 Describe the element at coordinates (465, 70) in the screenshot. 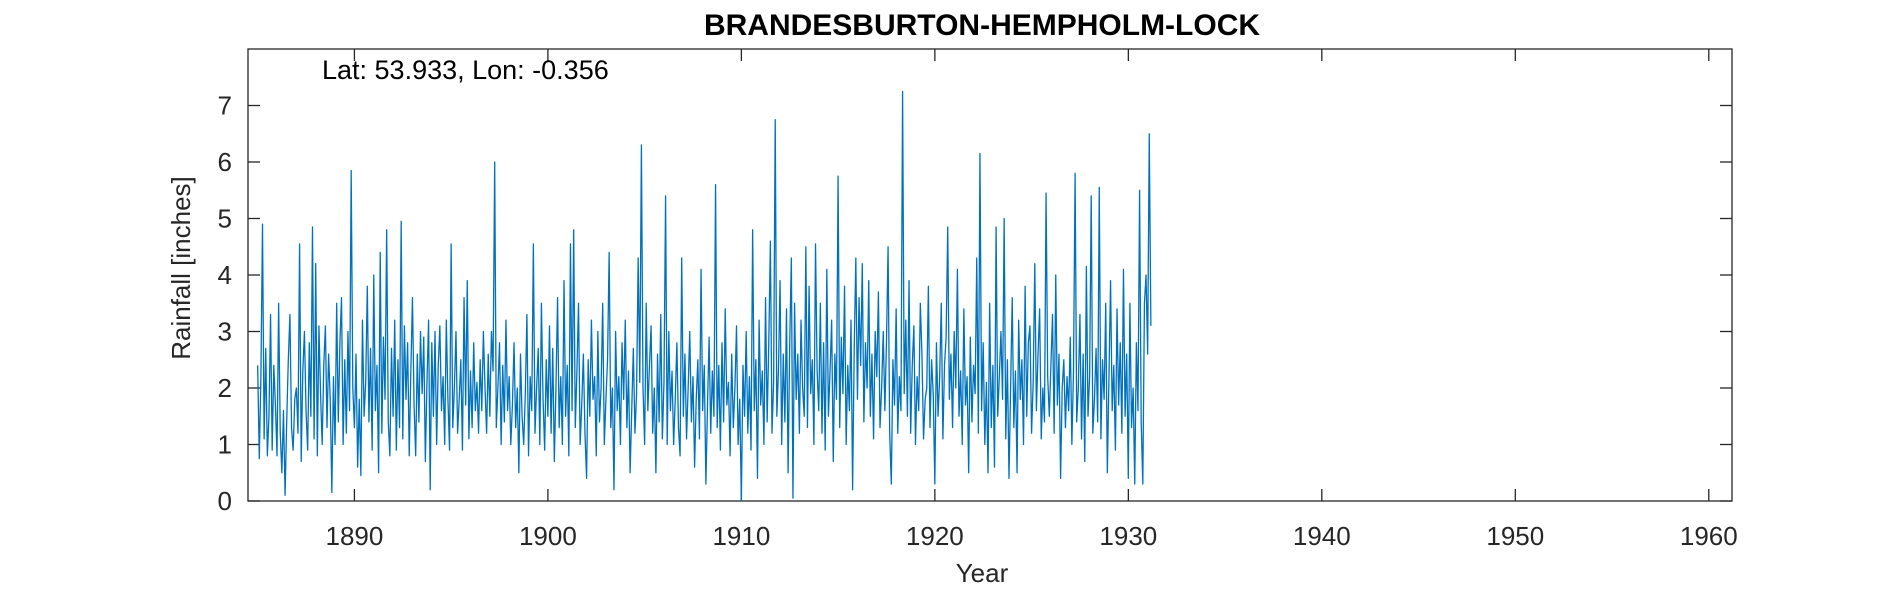

I see `station-location-annotation: Lat: 53.933, Lon: -0.356` at that location.